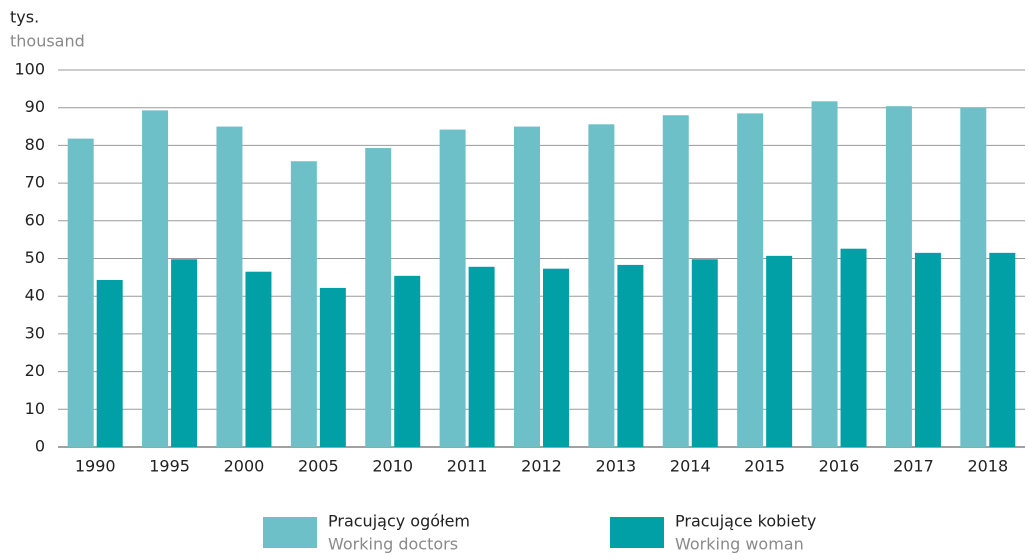  What do you see at coordinates (318, 466) in the screenshot?
I see `x-tick-label: 2005` at bounding box center [318, 466].